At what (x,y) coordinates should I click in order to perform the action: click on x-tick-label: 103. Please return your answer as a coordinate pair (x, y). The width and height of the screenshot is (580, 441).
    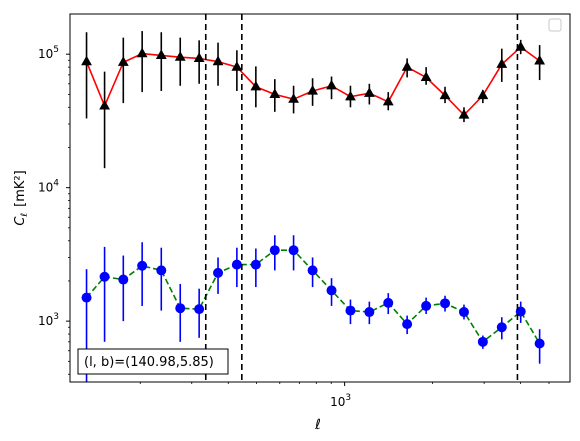
    Looking at the image, I should click on (340, 401).